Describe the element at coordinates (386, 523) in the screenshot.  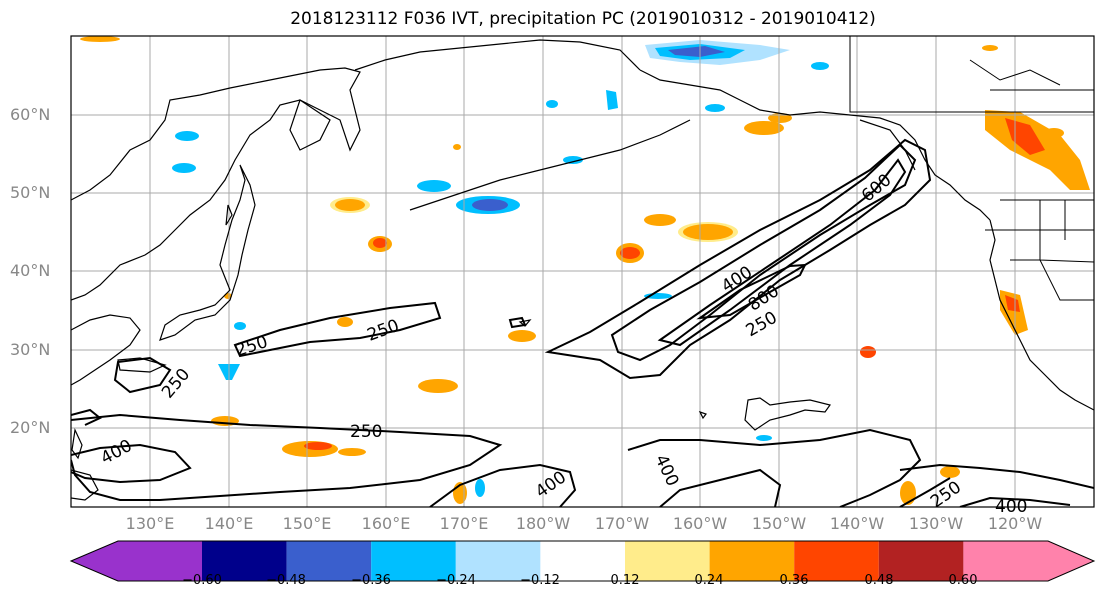
I see `lon-tick-label: 160°E` at that location.